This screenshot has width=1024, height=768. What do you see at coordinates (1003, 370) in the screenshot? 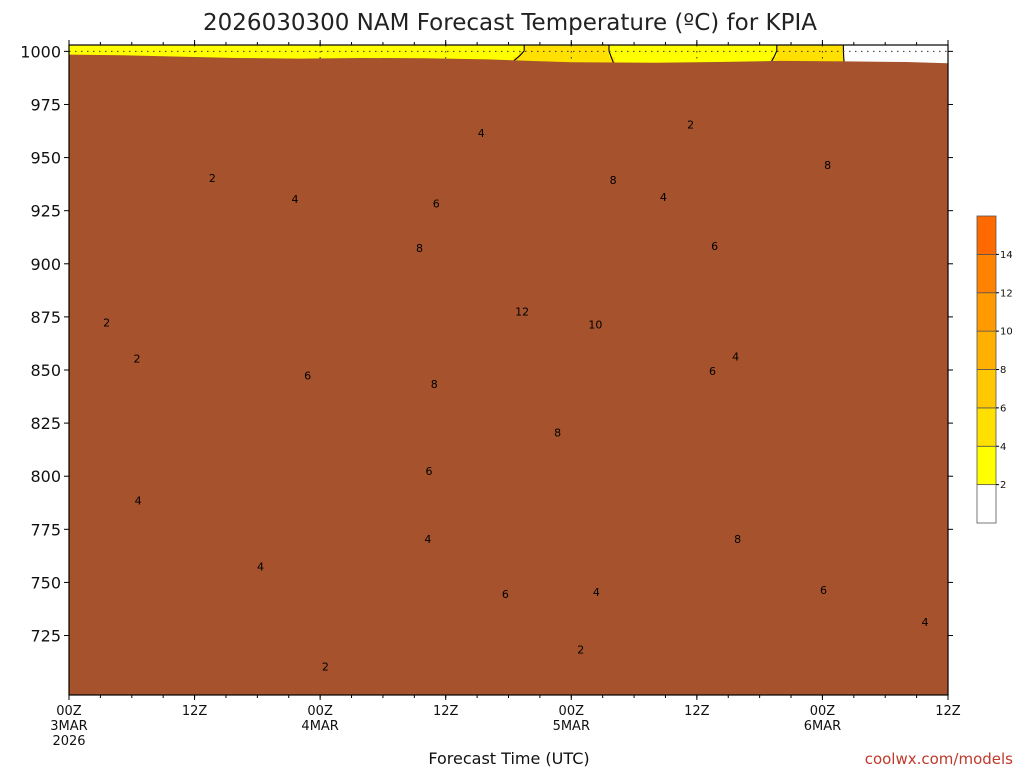
I see `colorbar-label: 8` at bounding box center [1003, 370].